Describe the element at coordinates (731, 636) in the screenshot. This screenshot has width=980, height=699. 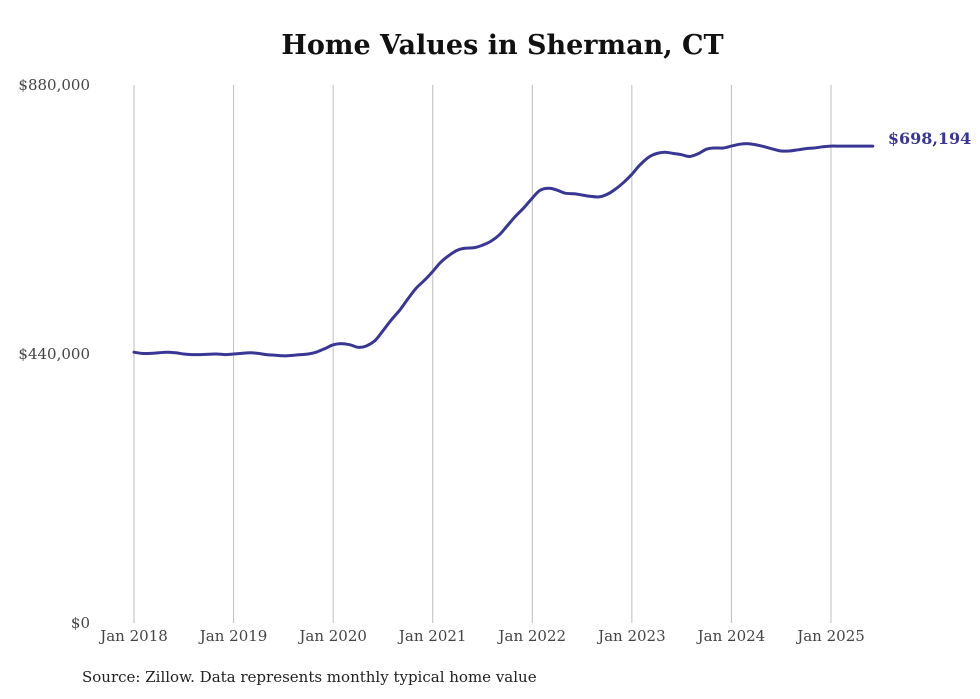
I see `x-tick-label: Jan 2024` at that location.